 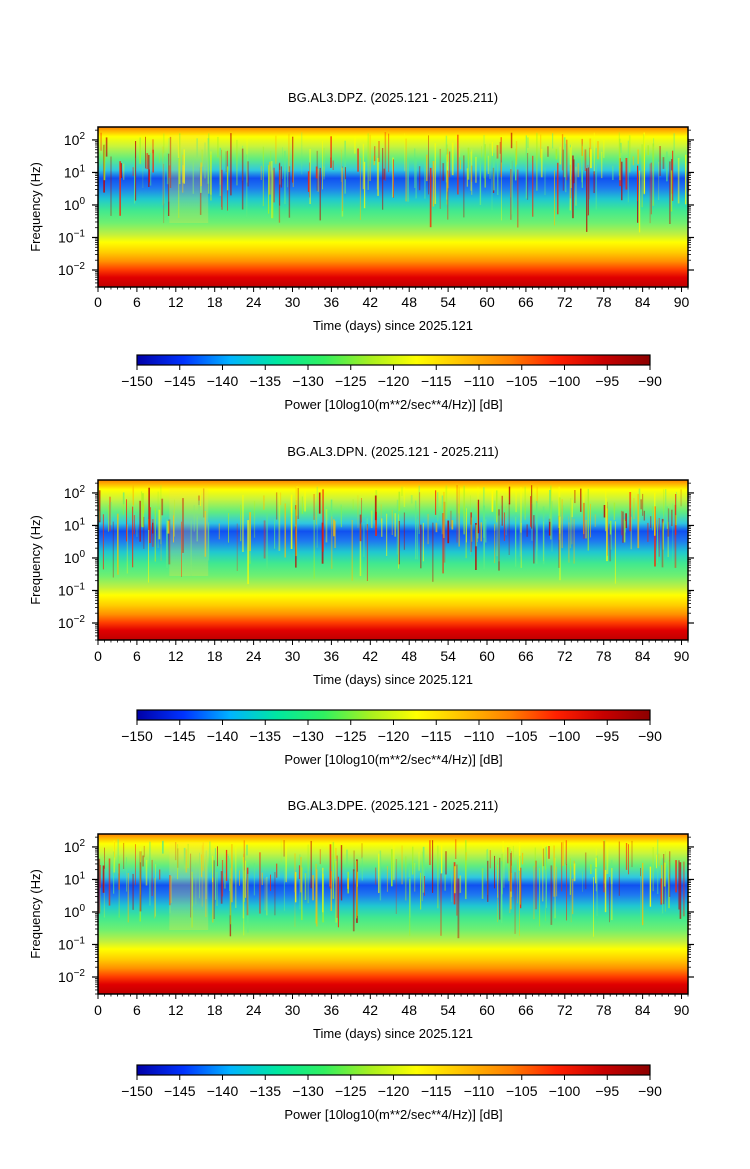 I want to click on colorbar-tick-label: −110, so click(x=479, y=1091).